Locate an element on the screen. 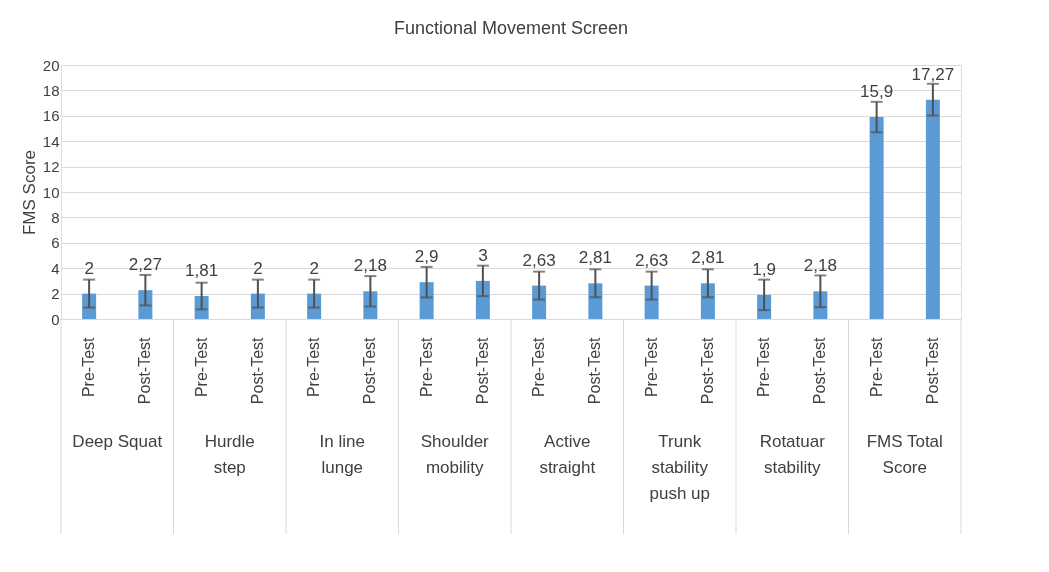  text: Hurdle step is located at coordinates (229, 454).